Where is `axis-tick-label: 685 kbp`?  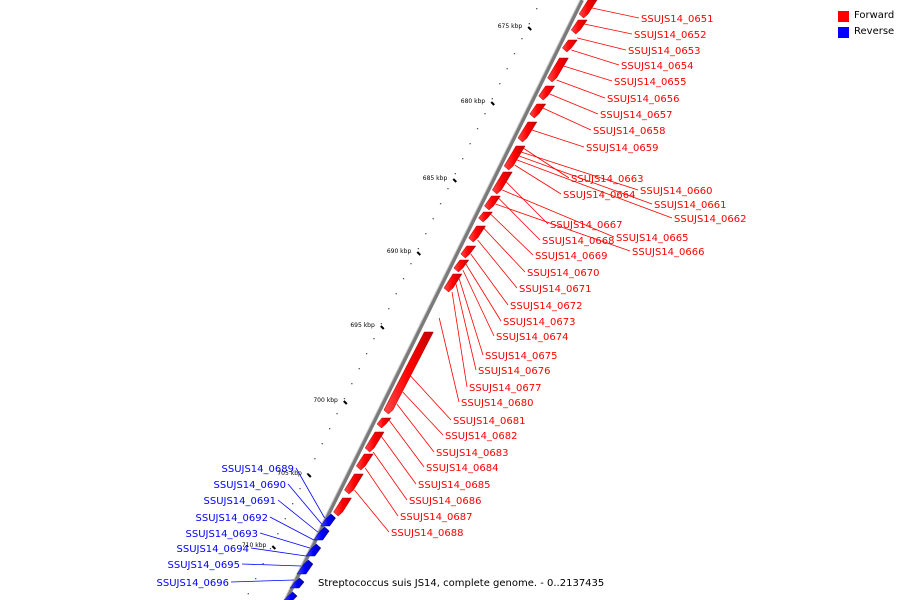 axis-tick-label: 685 kbp is located at coordinates (435, 178).